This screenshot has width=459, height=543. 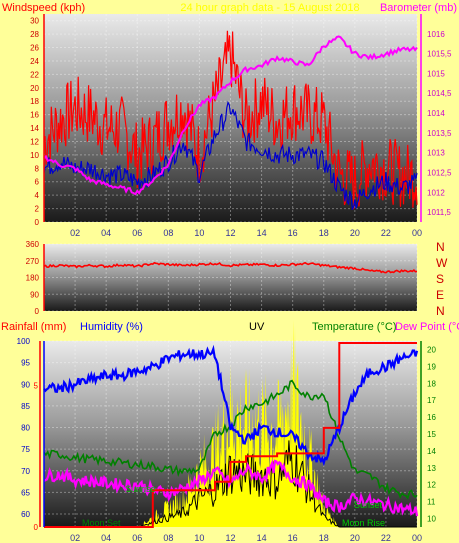 What do you see at coordinates (269, 8) in the screenshot?
I see `chart-title: 24 hour graph data - 15 August 2018` at bounding box center [269, 8].